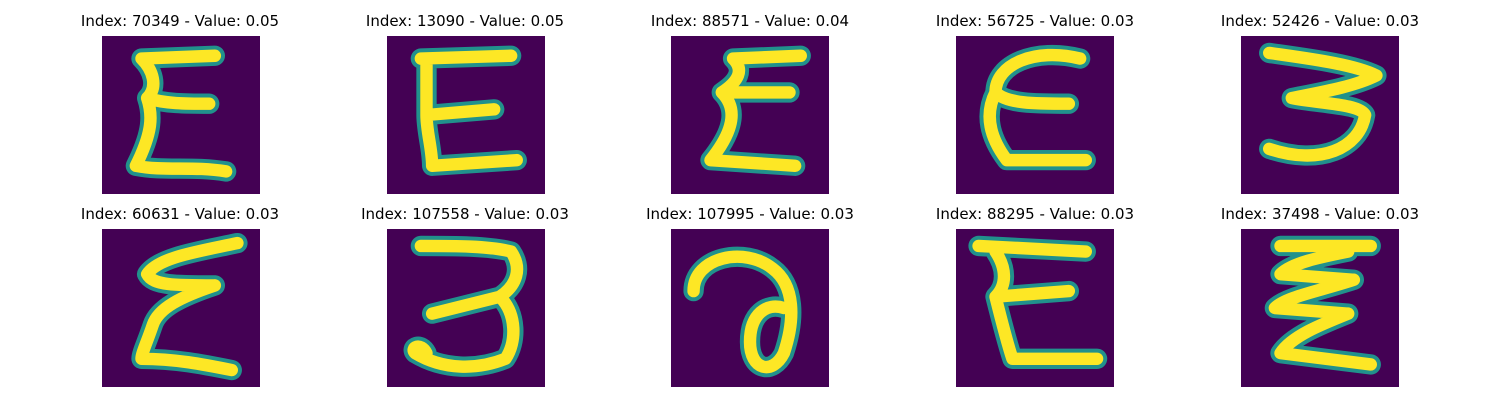 This screenshot has height=400, width=1500. I want to click on panel-title: Index: 70349 - Value: 0.05, so click(180, 21).